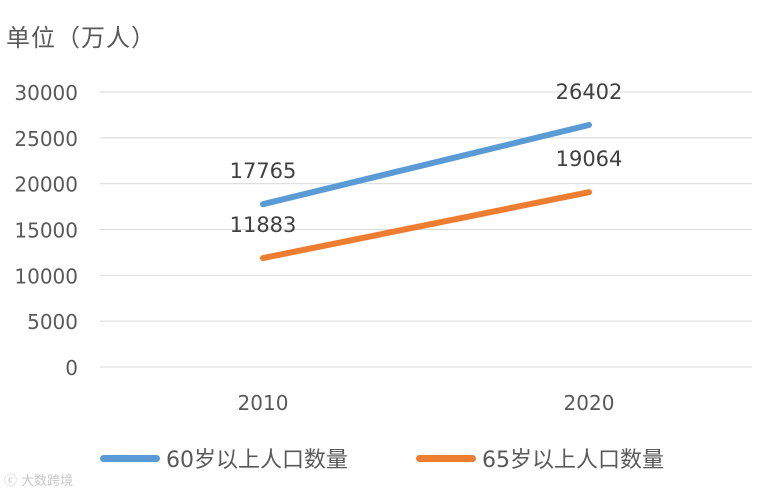 This screenshot has width=771, height=496. What do you see at coordinates (52, 322) in the screenshot?
I see `y-tick-label-5000: 5000` at bounding box center [52, 322].